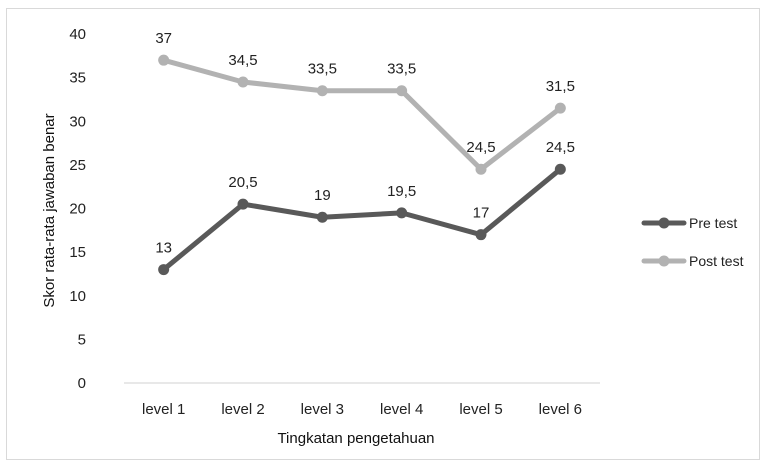 This screenshot has width=766, height=466. Describe the element at coordinates (362, 114) in the screenshot. I see `series-line-post-test` at that location.